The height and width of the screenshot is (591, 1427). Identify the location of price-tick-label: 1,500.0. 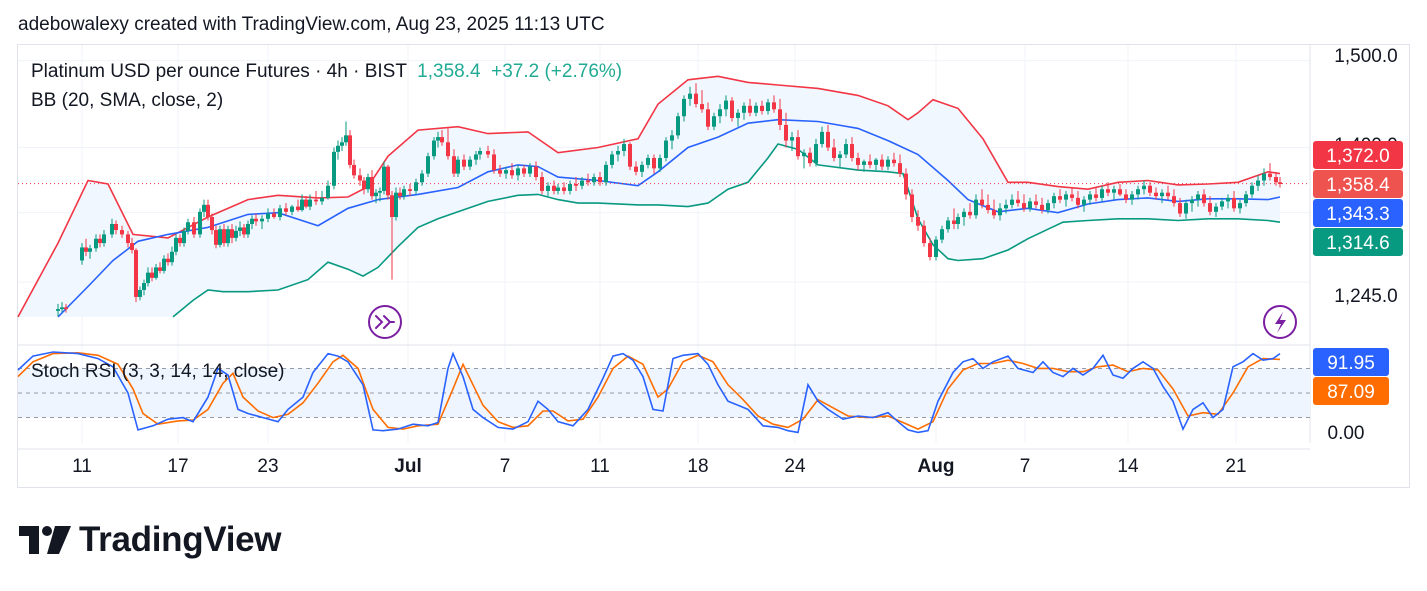
(1365, 56).